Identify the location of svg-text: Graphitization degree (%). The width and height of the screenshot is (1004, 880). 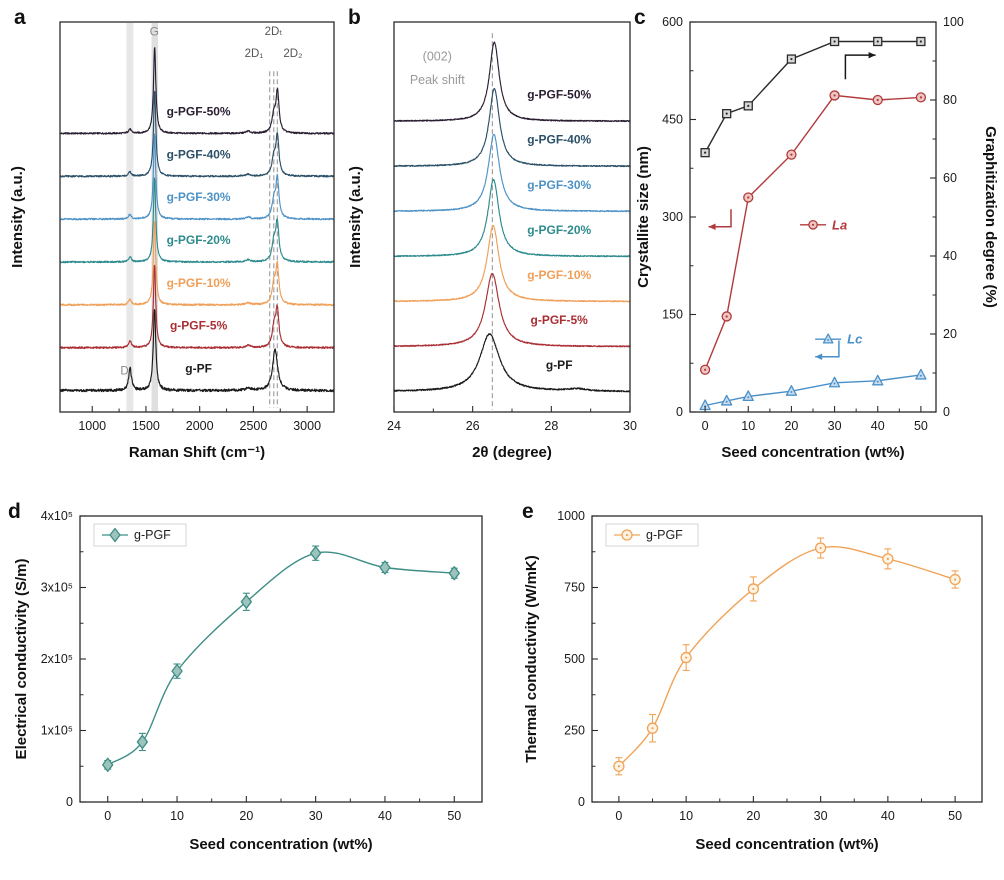
(990, 217).